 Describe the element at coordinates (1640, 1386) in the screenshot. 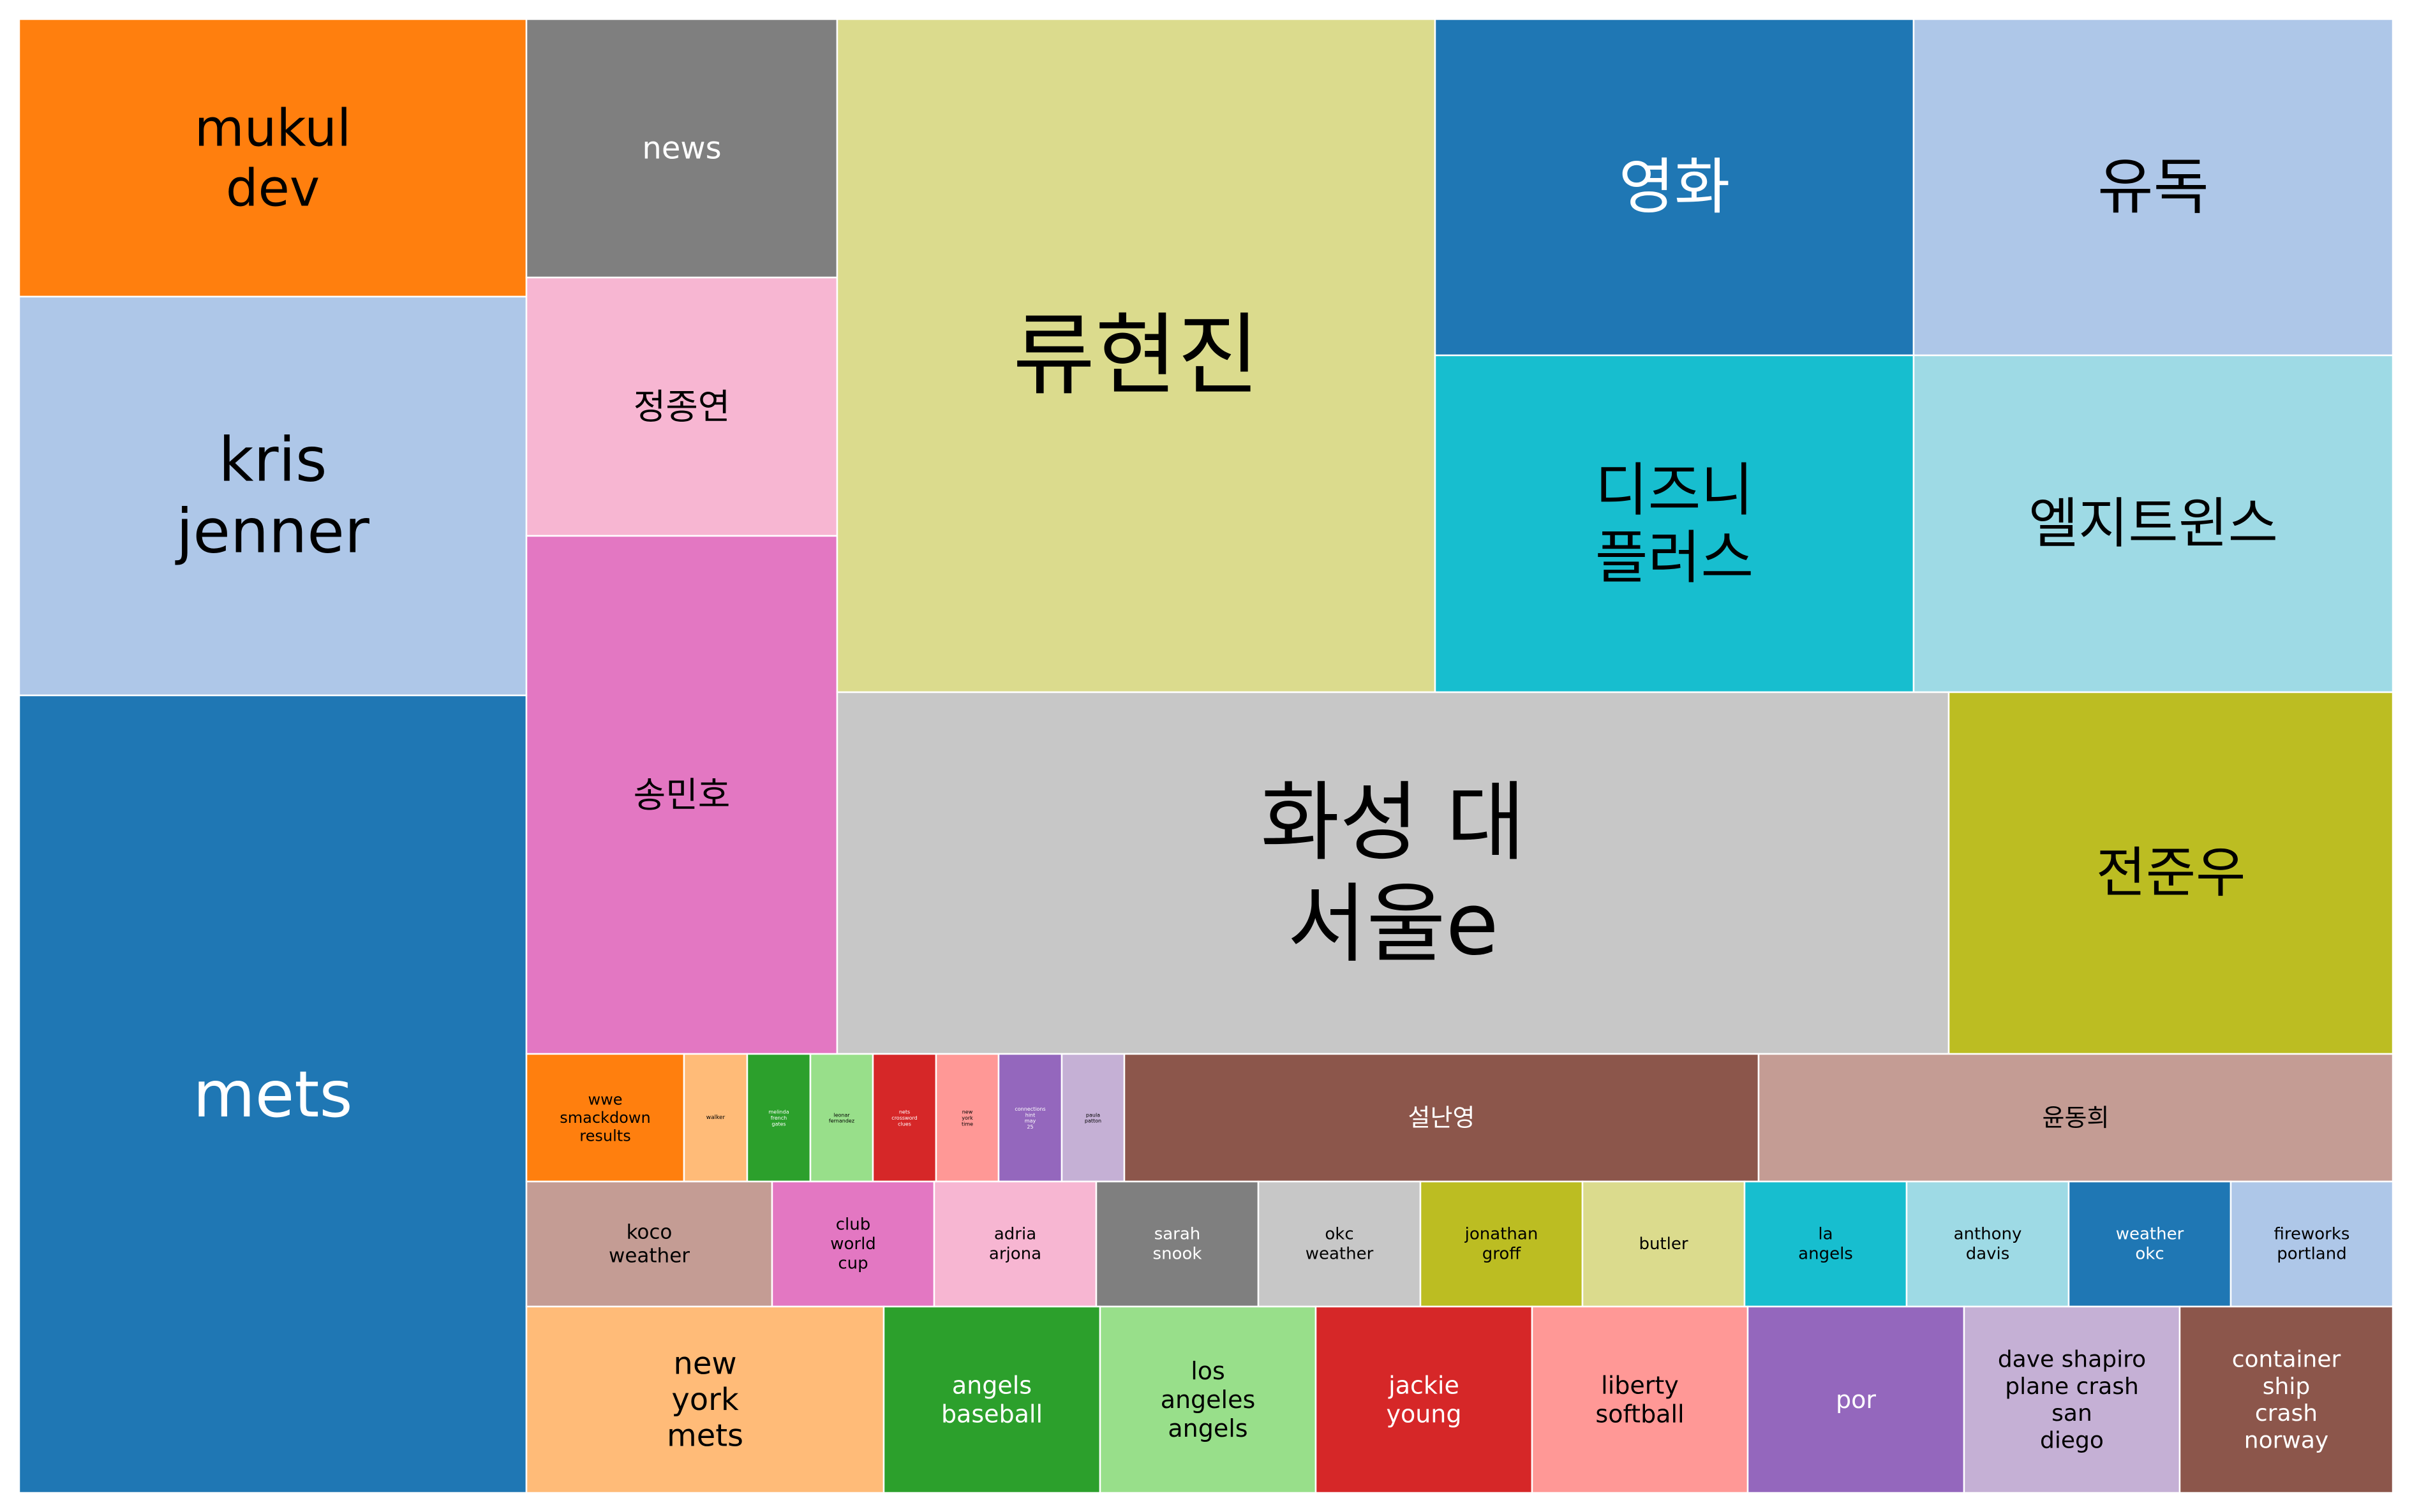

I see `tile-label-line: liberty` at that location.